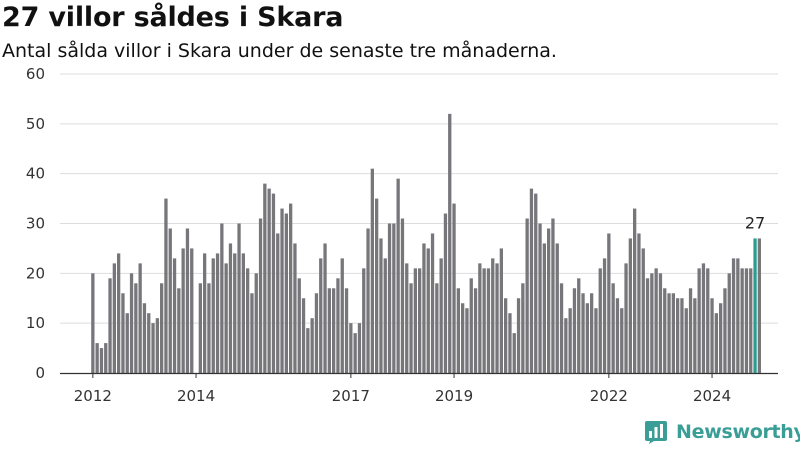  Describe the element at coordinates (755, 222) in the screenshot. I see `highlight-value-label: 27` at that location.